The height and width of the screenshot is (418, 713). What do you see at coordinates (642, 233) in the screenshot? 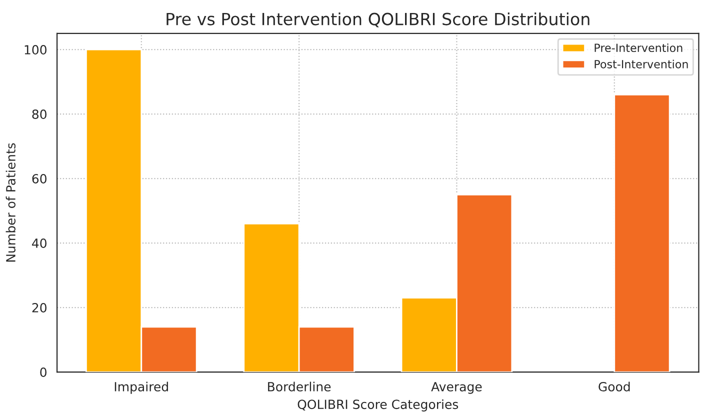
I see `bar` at bounding box center [642, 233].